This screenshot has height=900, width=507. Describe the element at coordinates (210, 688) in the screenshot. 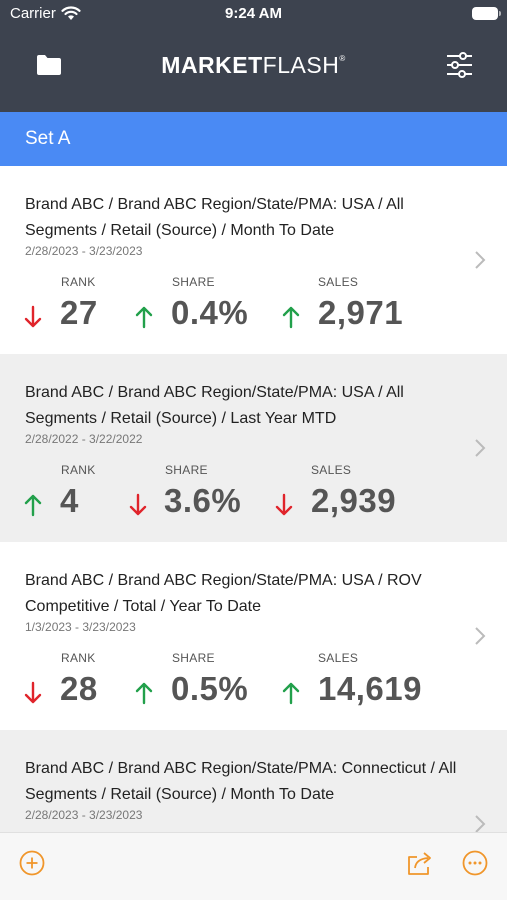

I see `share-value: 0.5%` at that location.